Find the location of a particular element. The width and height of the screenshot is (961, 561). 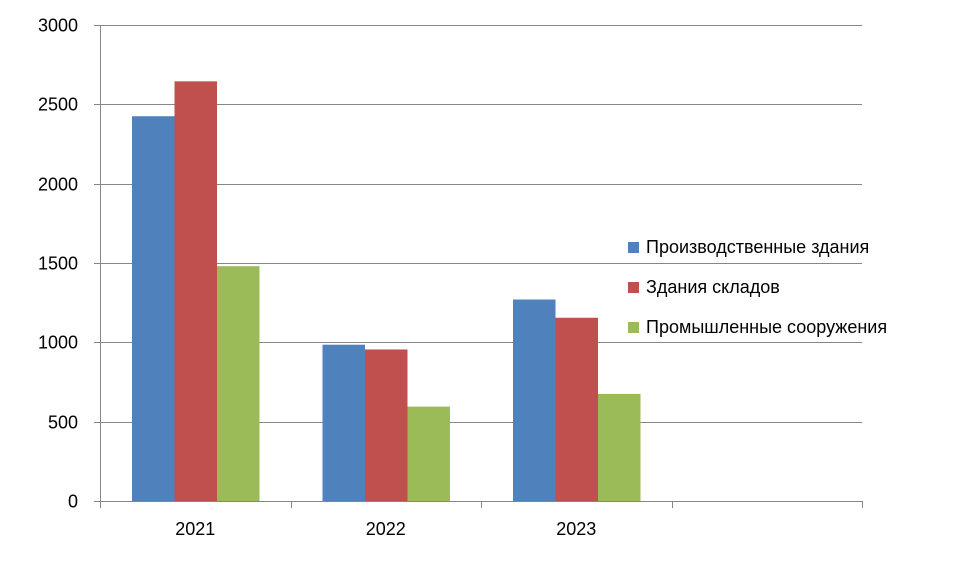

y-axis-tick-labels: 0 500 1000 1500 2000 2500 3000 is located at coordinates (58, 264).